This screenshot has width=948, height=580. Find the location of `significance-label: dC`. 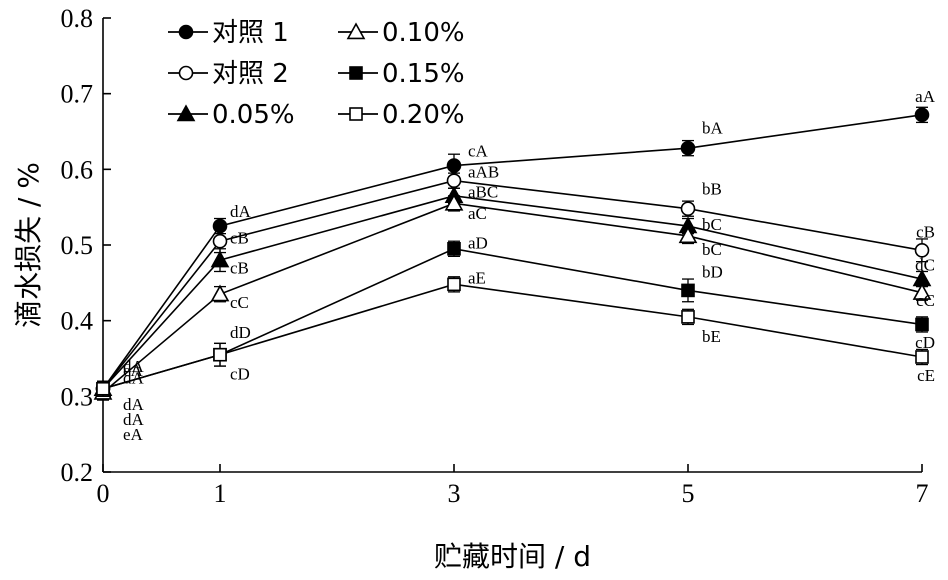

significance-label: dC is located at coordinates (925, 265).